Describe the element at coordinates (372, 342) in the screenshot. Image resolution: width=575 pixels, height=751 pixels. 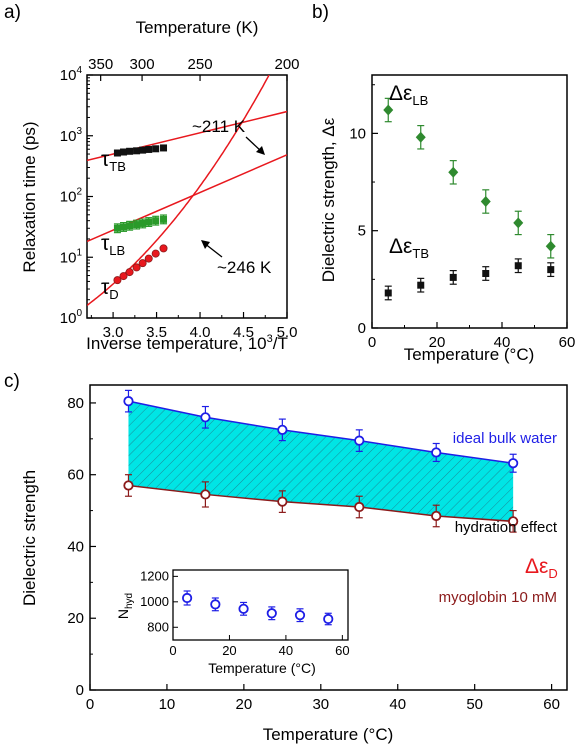
I see `x-tick-label: 0` at that location.